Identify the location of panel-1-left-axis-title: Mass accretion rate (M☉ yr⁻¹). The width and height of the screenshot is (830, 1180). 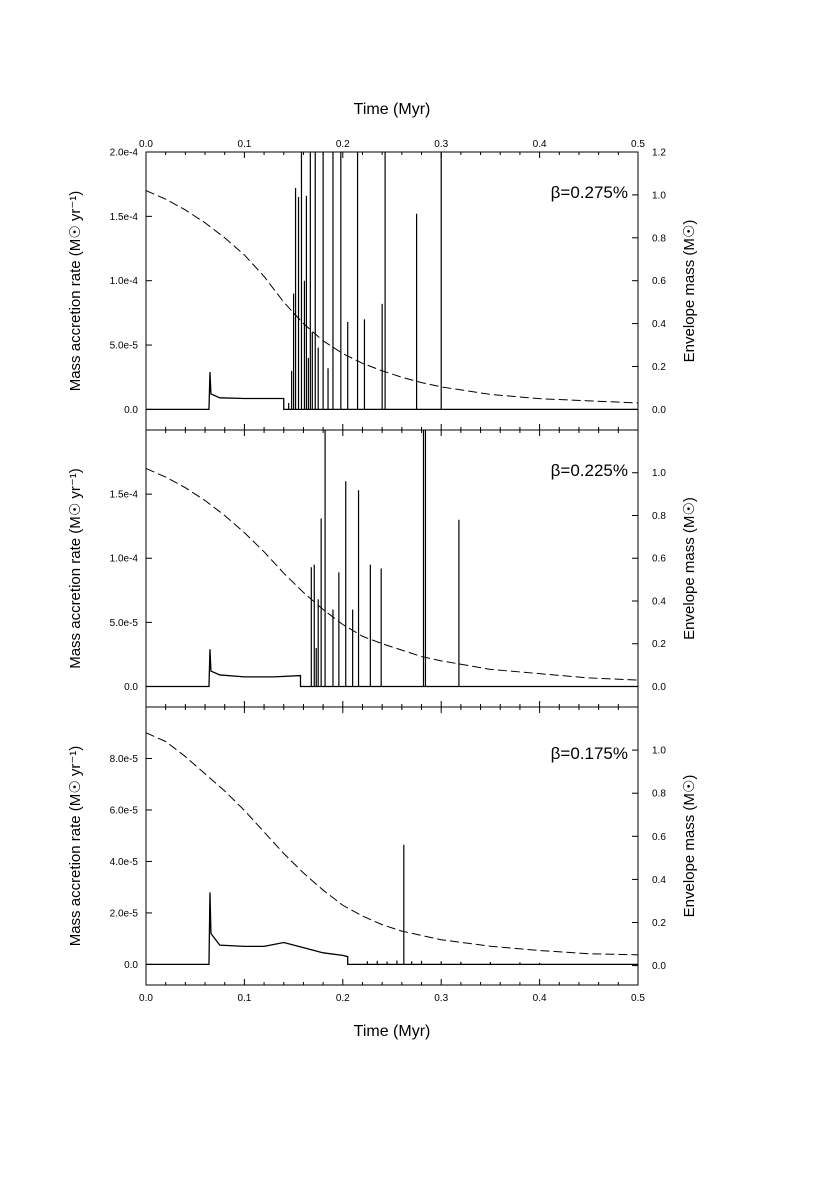
(75, 291).